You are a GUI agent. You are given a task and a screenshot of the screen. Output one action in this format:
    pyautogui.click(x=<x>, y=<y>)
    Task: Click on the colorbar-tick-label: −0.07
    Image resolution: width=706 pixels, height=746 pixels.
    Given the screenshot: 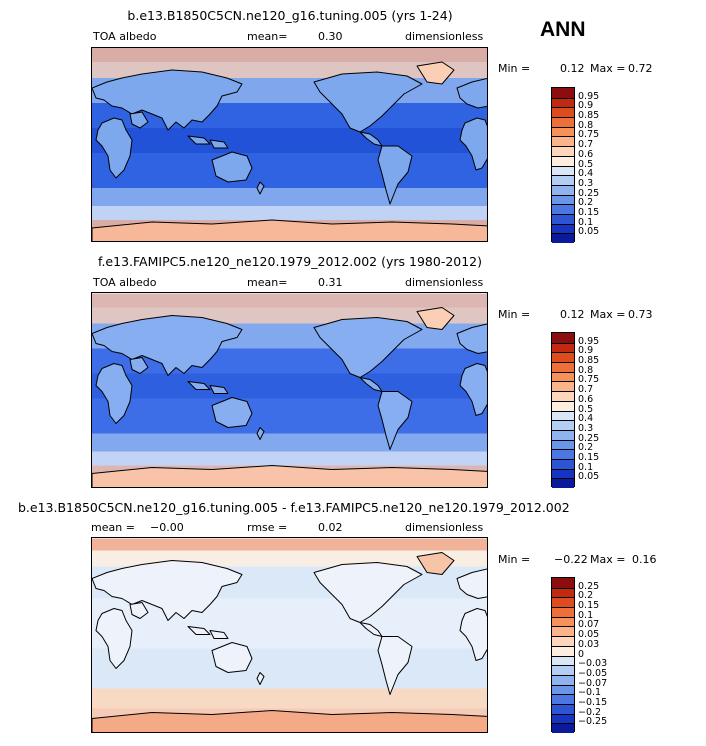 What is the action you would take?
    pyautogui.click(x=593, y=683)
    